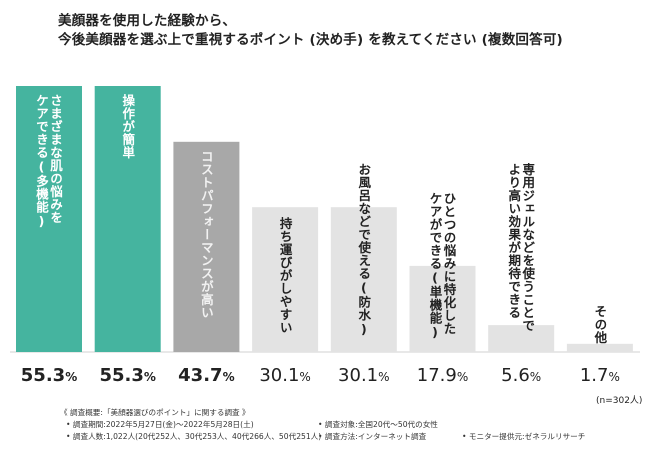  I want to click on value-label-4: 30.1%, so click(285, 375).